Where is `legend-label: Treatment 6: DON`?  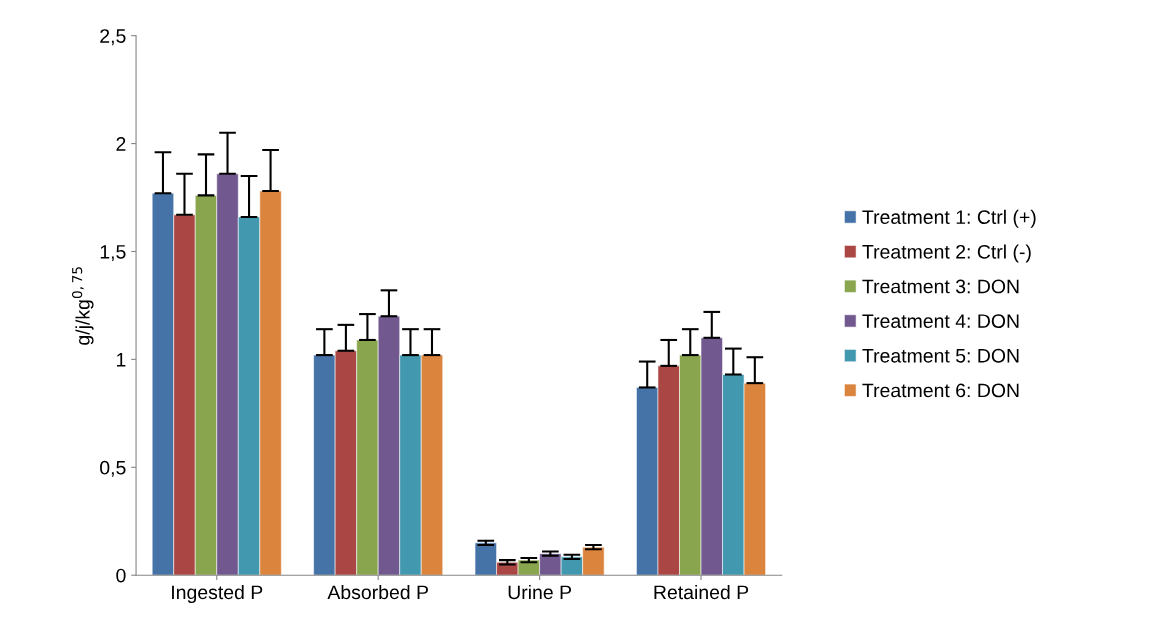
legend-label: Treatment 6: DON is located at coordinates (940, 390).